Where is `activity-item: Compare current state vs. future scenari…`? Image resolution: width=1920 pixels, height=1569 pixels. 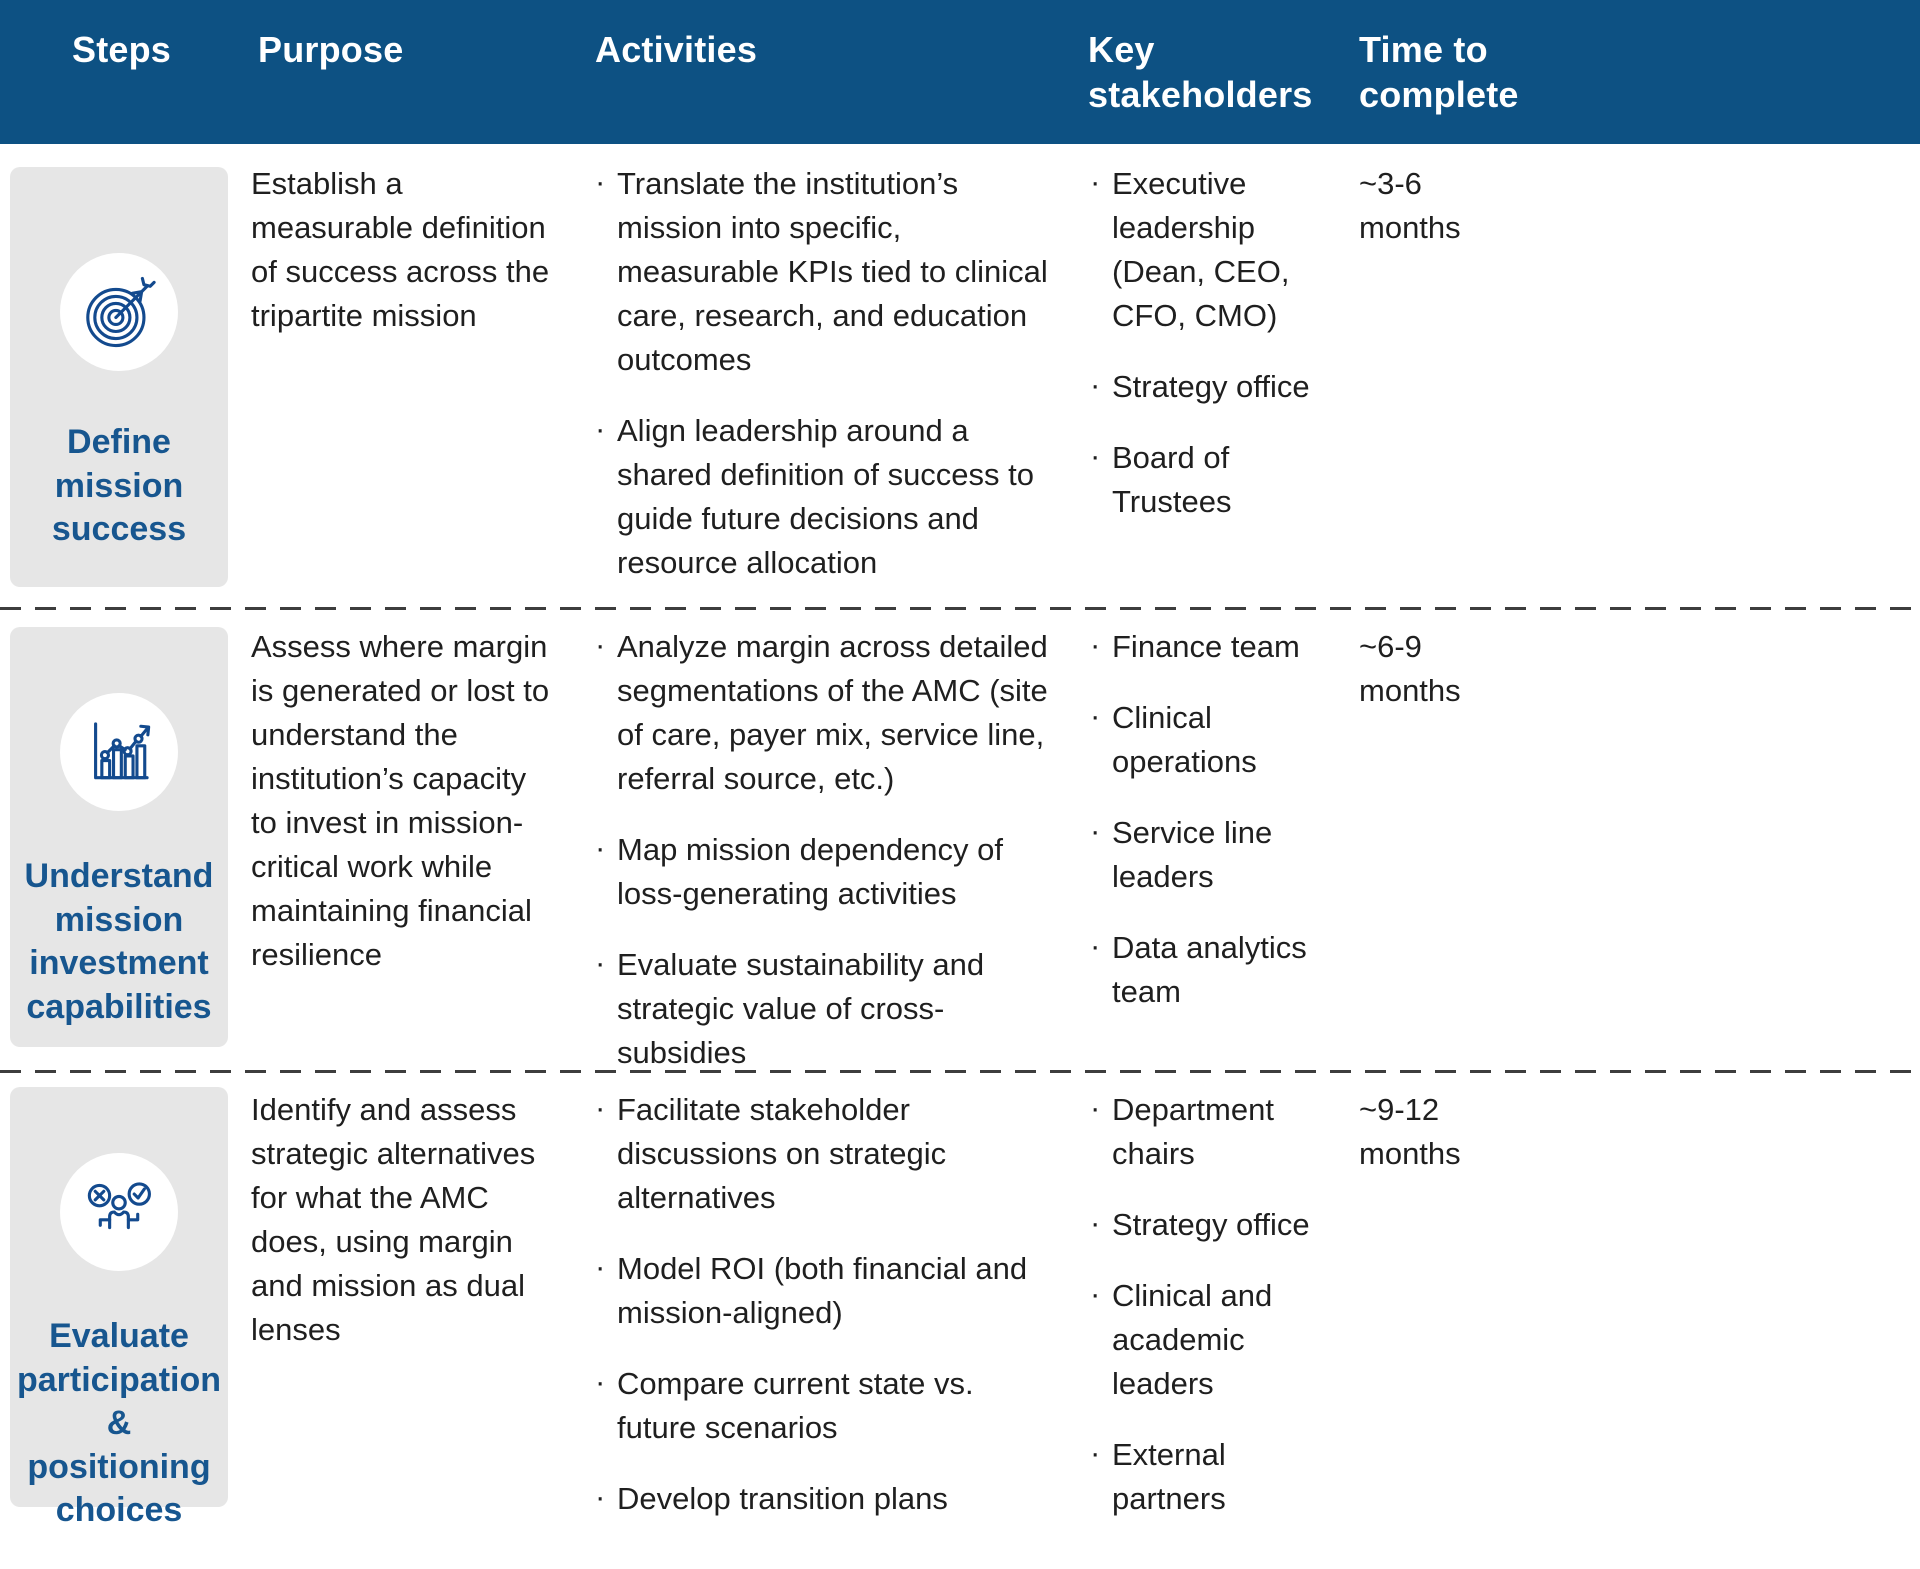
activity-item: Compare current state vs. future scenari… is located at coordinates (826, 1405).